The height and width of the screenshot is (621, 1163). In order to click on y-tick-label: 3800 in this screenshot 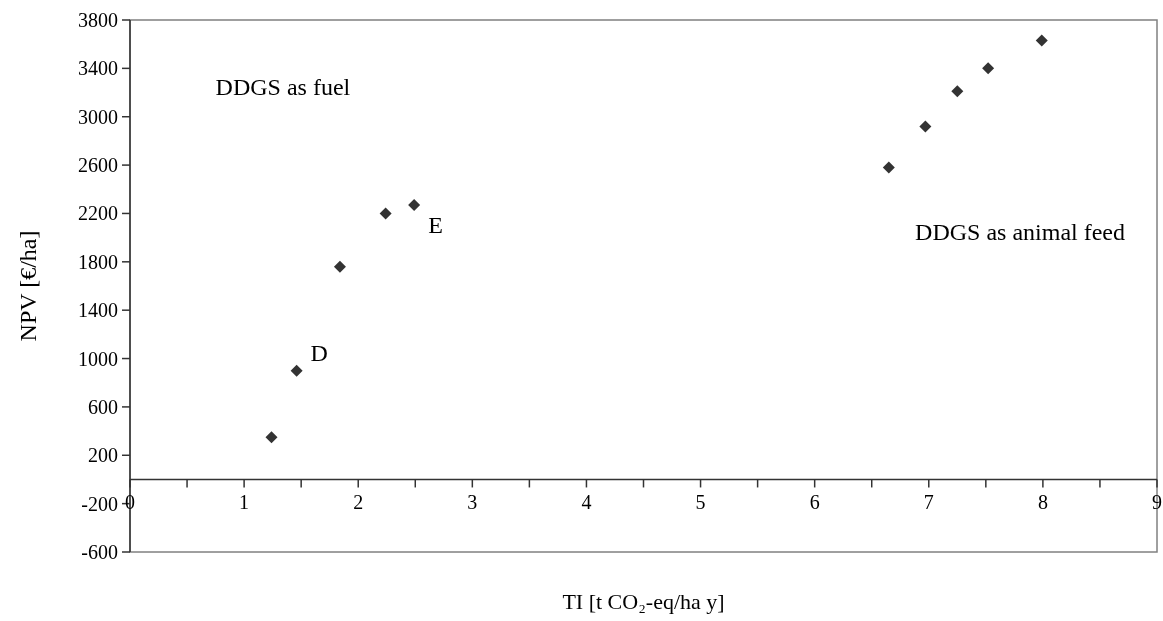, I will do `click(98, 20)`.